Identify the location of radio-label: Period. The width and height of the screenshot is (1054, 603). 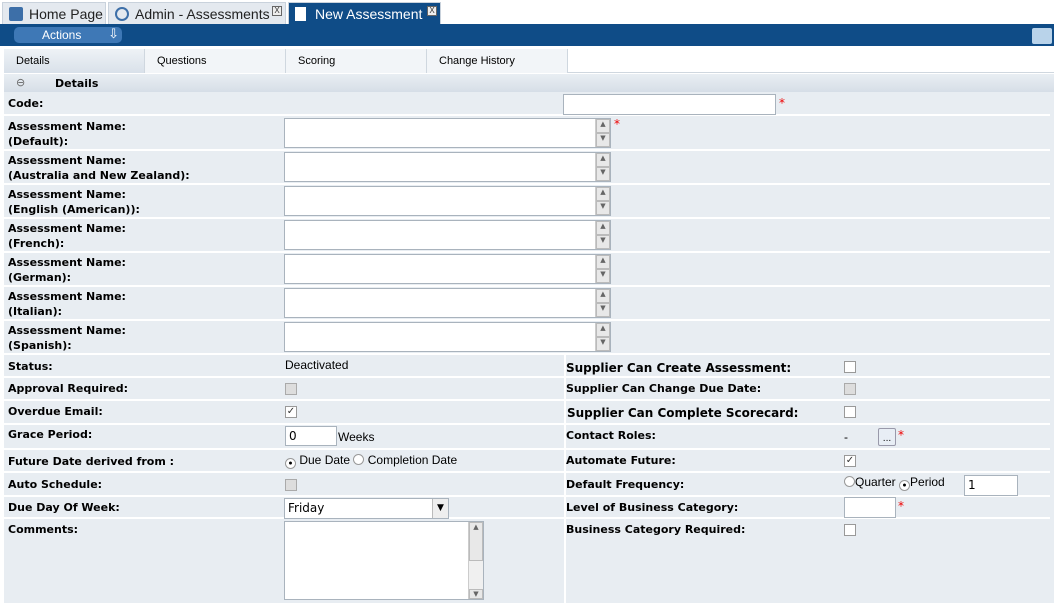
(927, 482).